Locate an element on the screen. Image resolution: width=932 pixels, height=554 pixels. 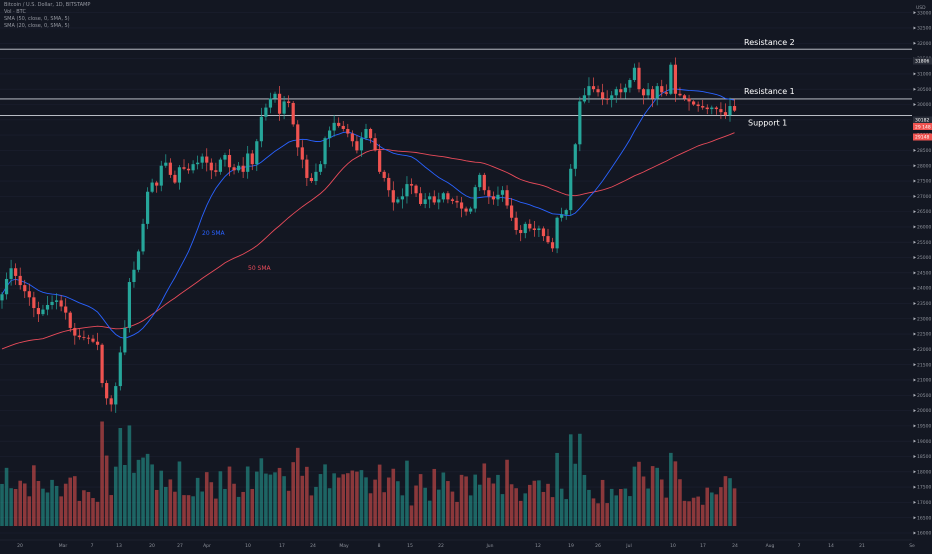
price-tick-label: 26500 is located at coordinates (924, 212).